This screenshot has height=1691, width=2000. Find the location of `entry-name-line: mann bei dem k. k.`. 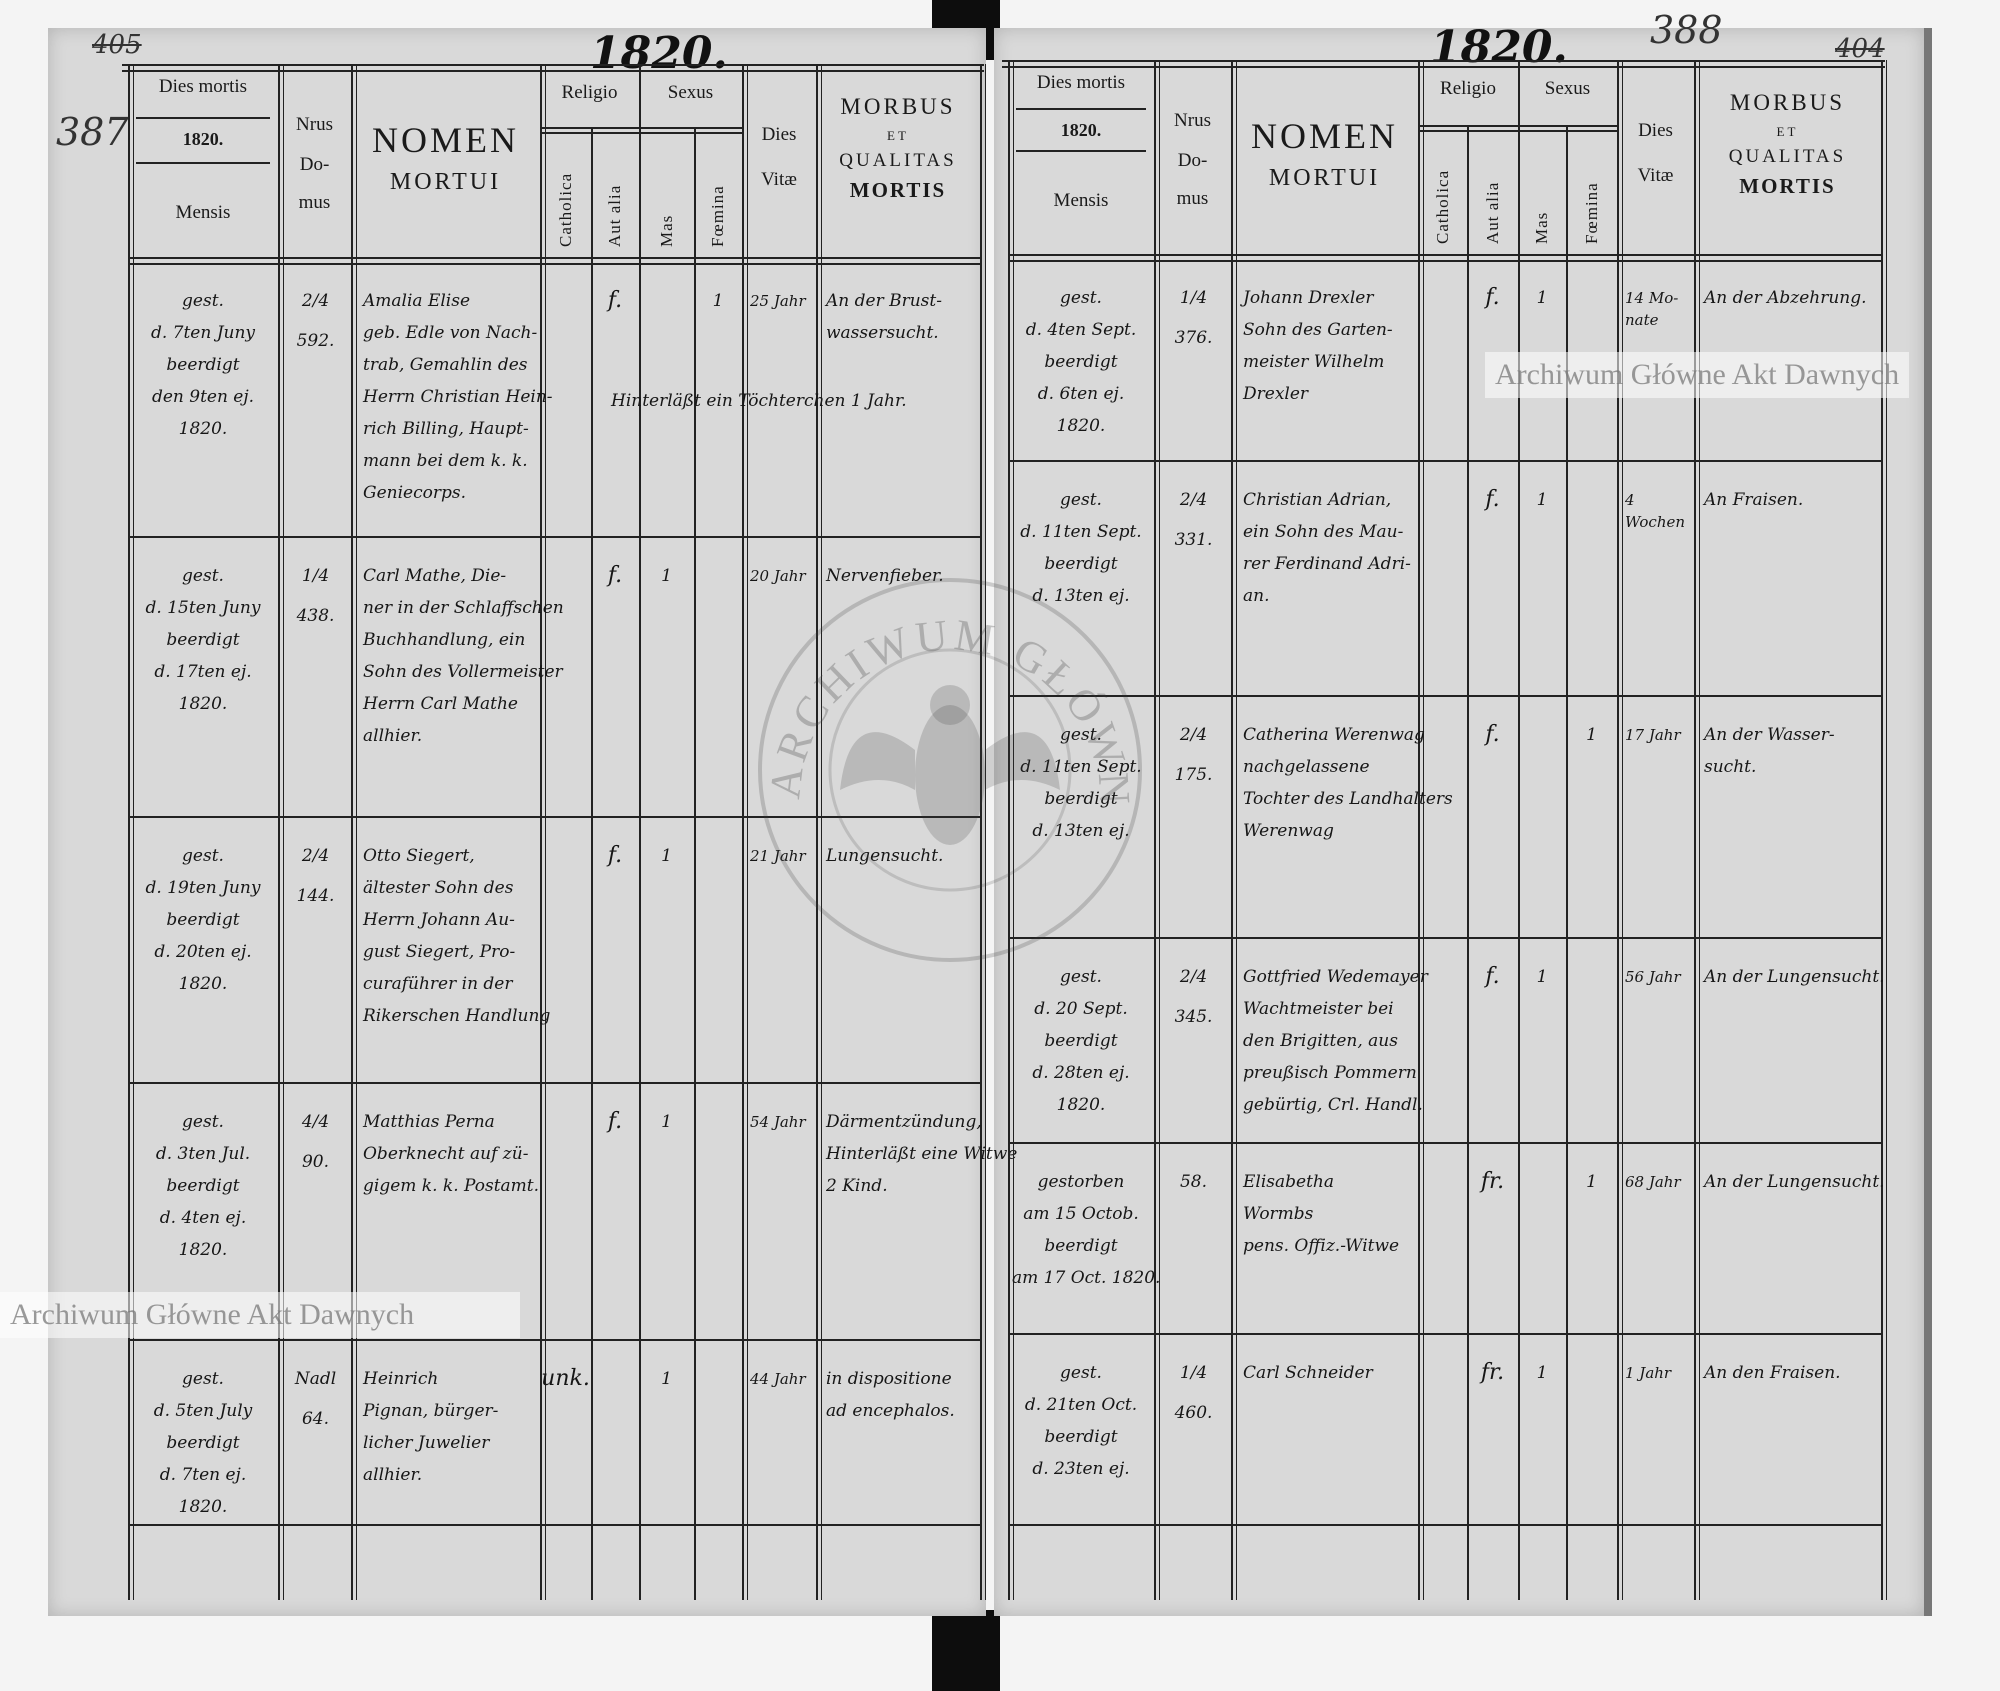

entry-name-line: mann bei dem k. k. is located at coordinates (445, 461).